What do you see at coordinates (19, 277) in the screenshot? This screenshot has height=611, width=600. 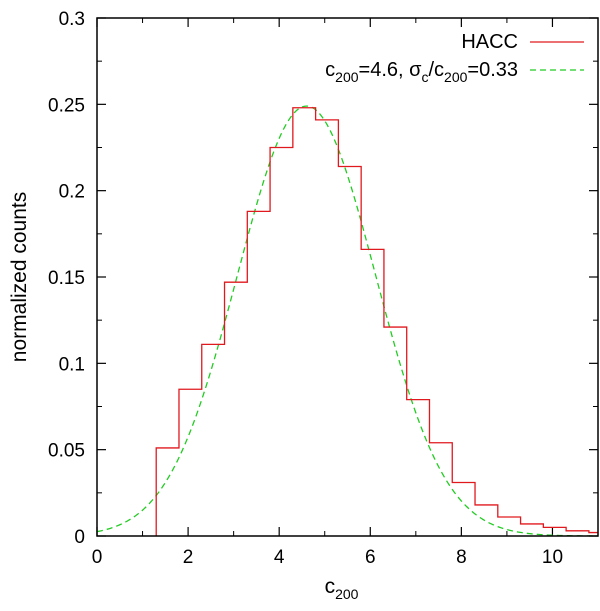 I see `y-axis-label: normalized counts` at bounding box center [19, 277].